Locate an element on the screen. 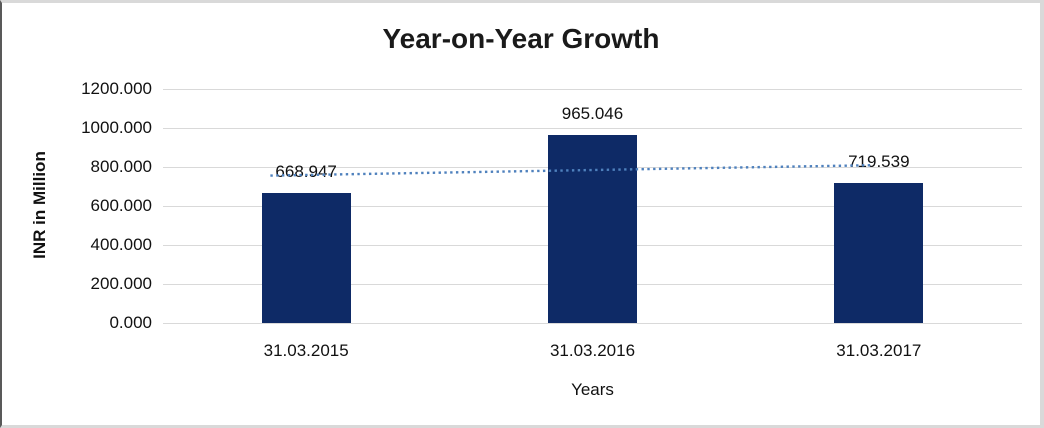 Image resolution: width=1044 pixels, height=428 pixels. x-category-label: 31.03.2015 is located at coordinates (306, 350).